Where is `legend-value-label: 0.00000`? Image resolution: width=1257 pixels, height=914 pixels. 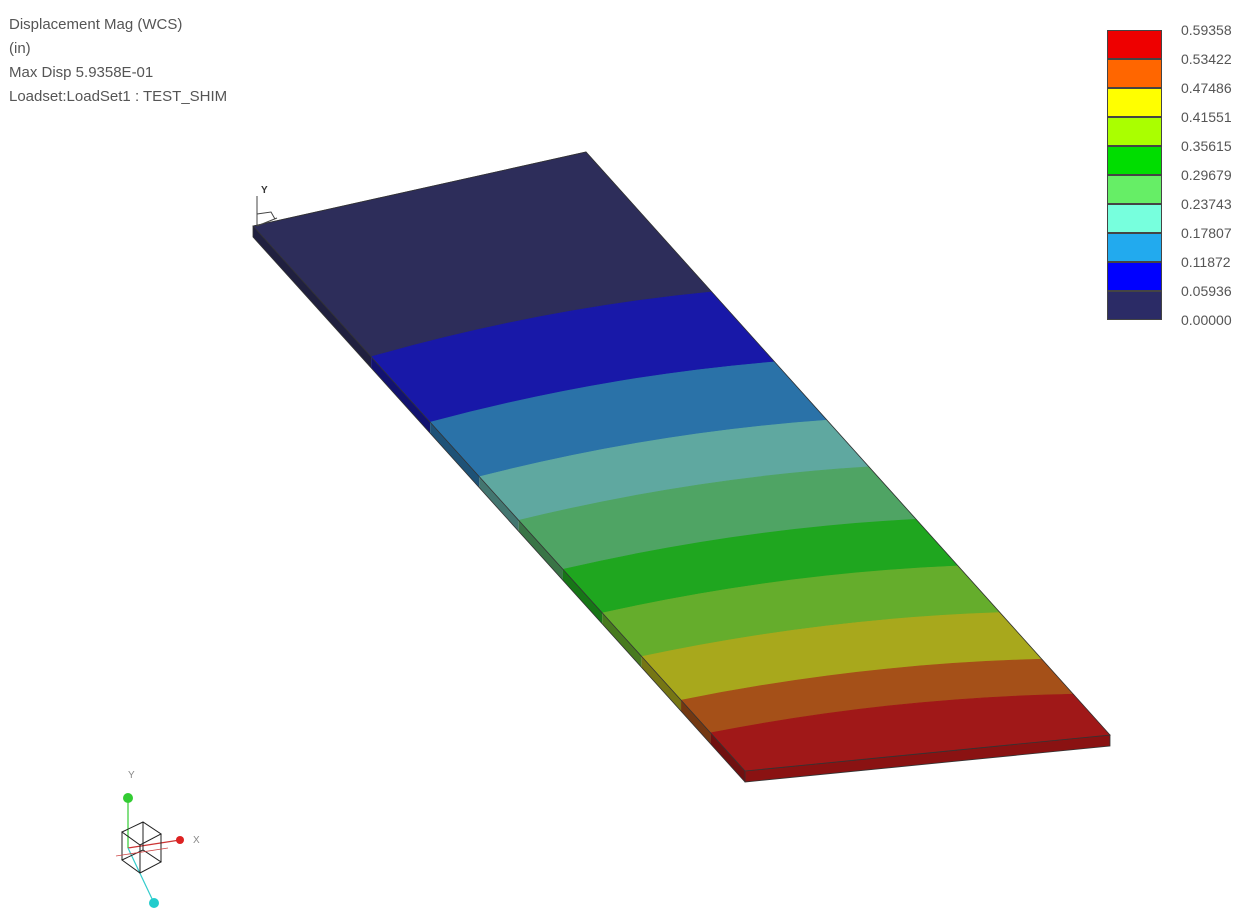 legend-value-label: 0.00000 is located at coordinates (1206, 320).